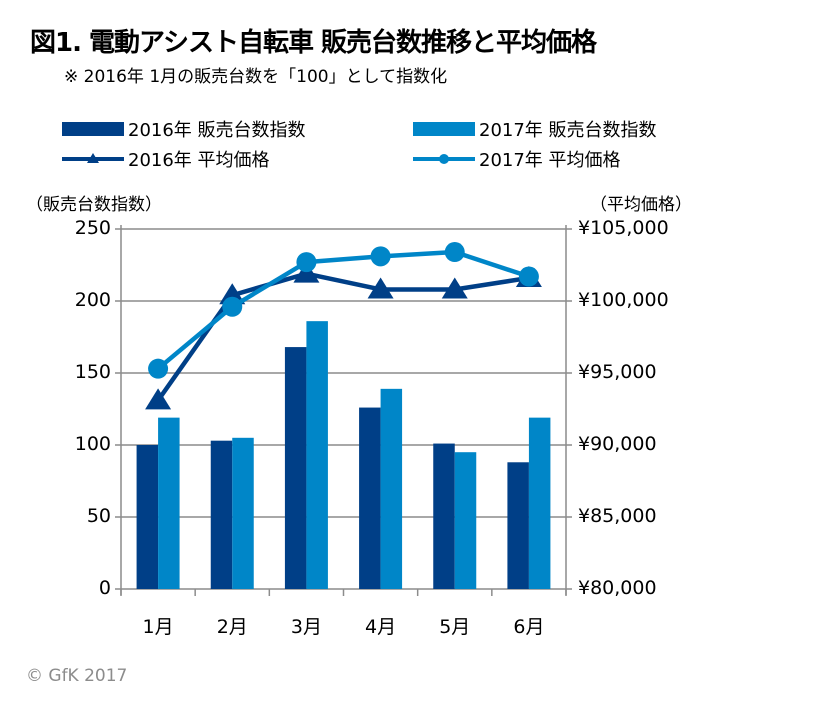 The image size is (840, 712). Describe the element at coordinates (623, 300) in the screenshot. I see `y-tick-right: ¥100,000` at that location.